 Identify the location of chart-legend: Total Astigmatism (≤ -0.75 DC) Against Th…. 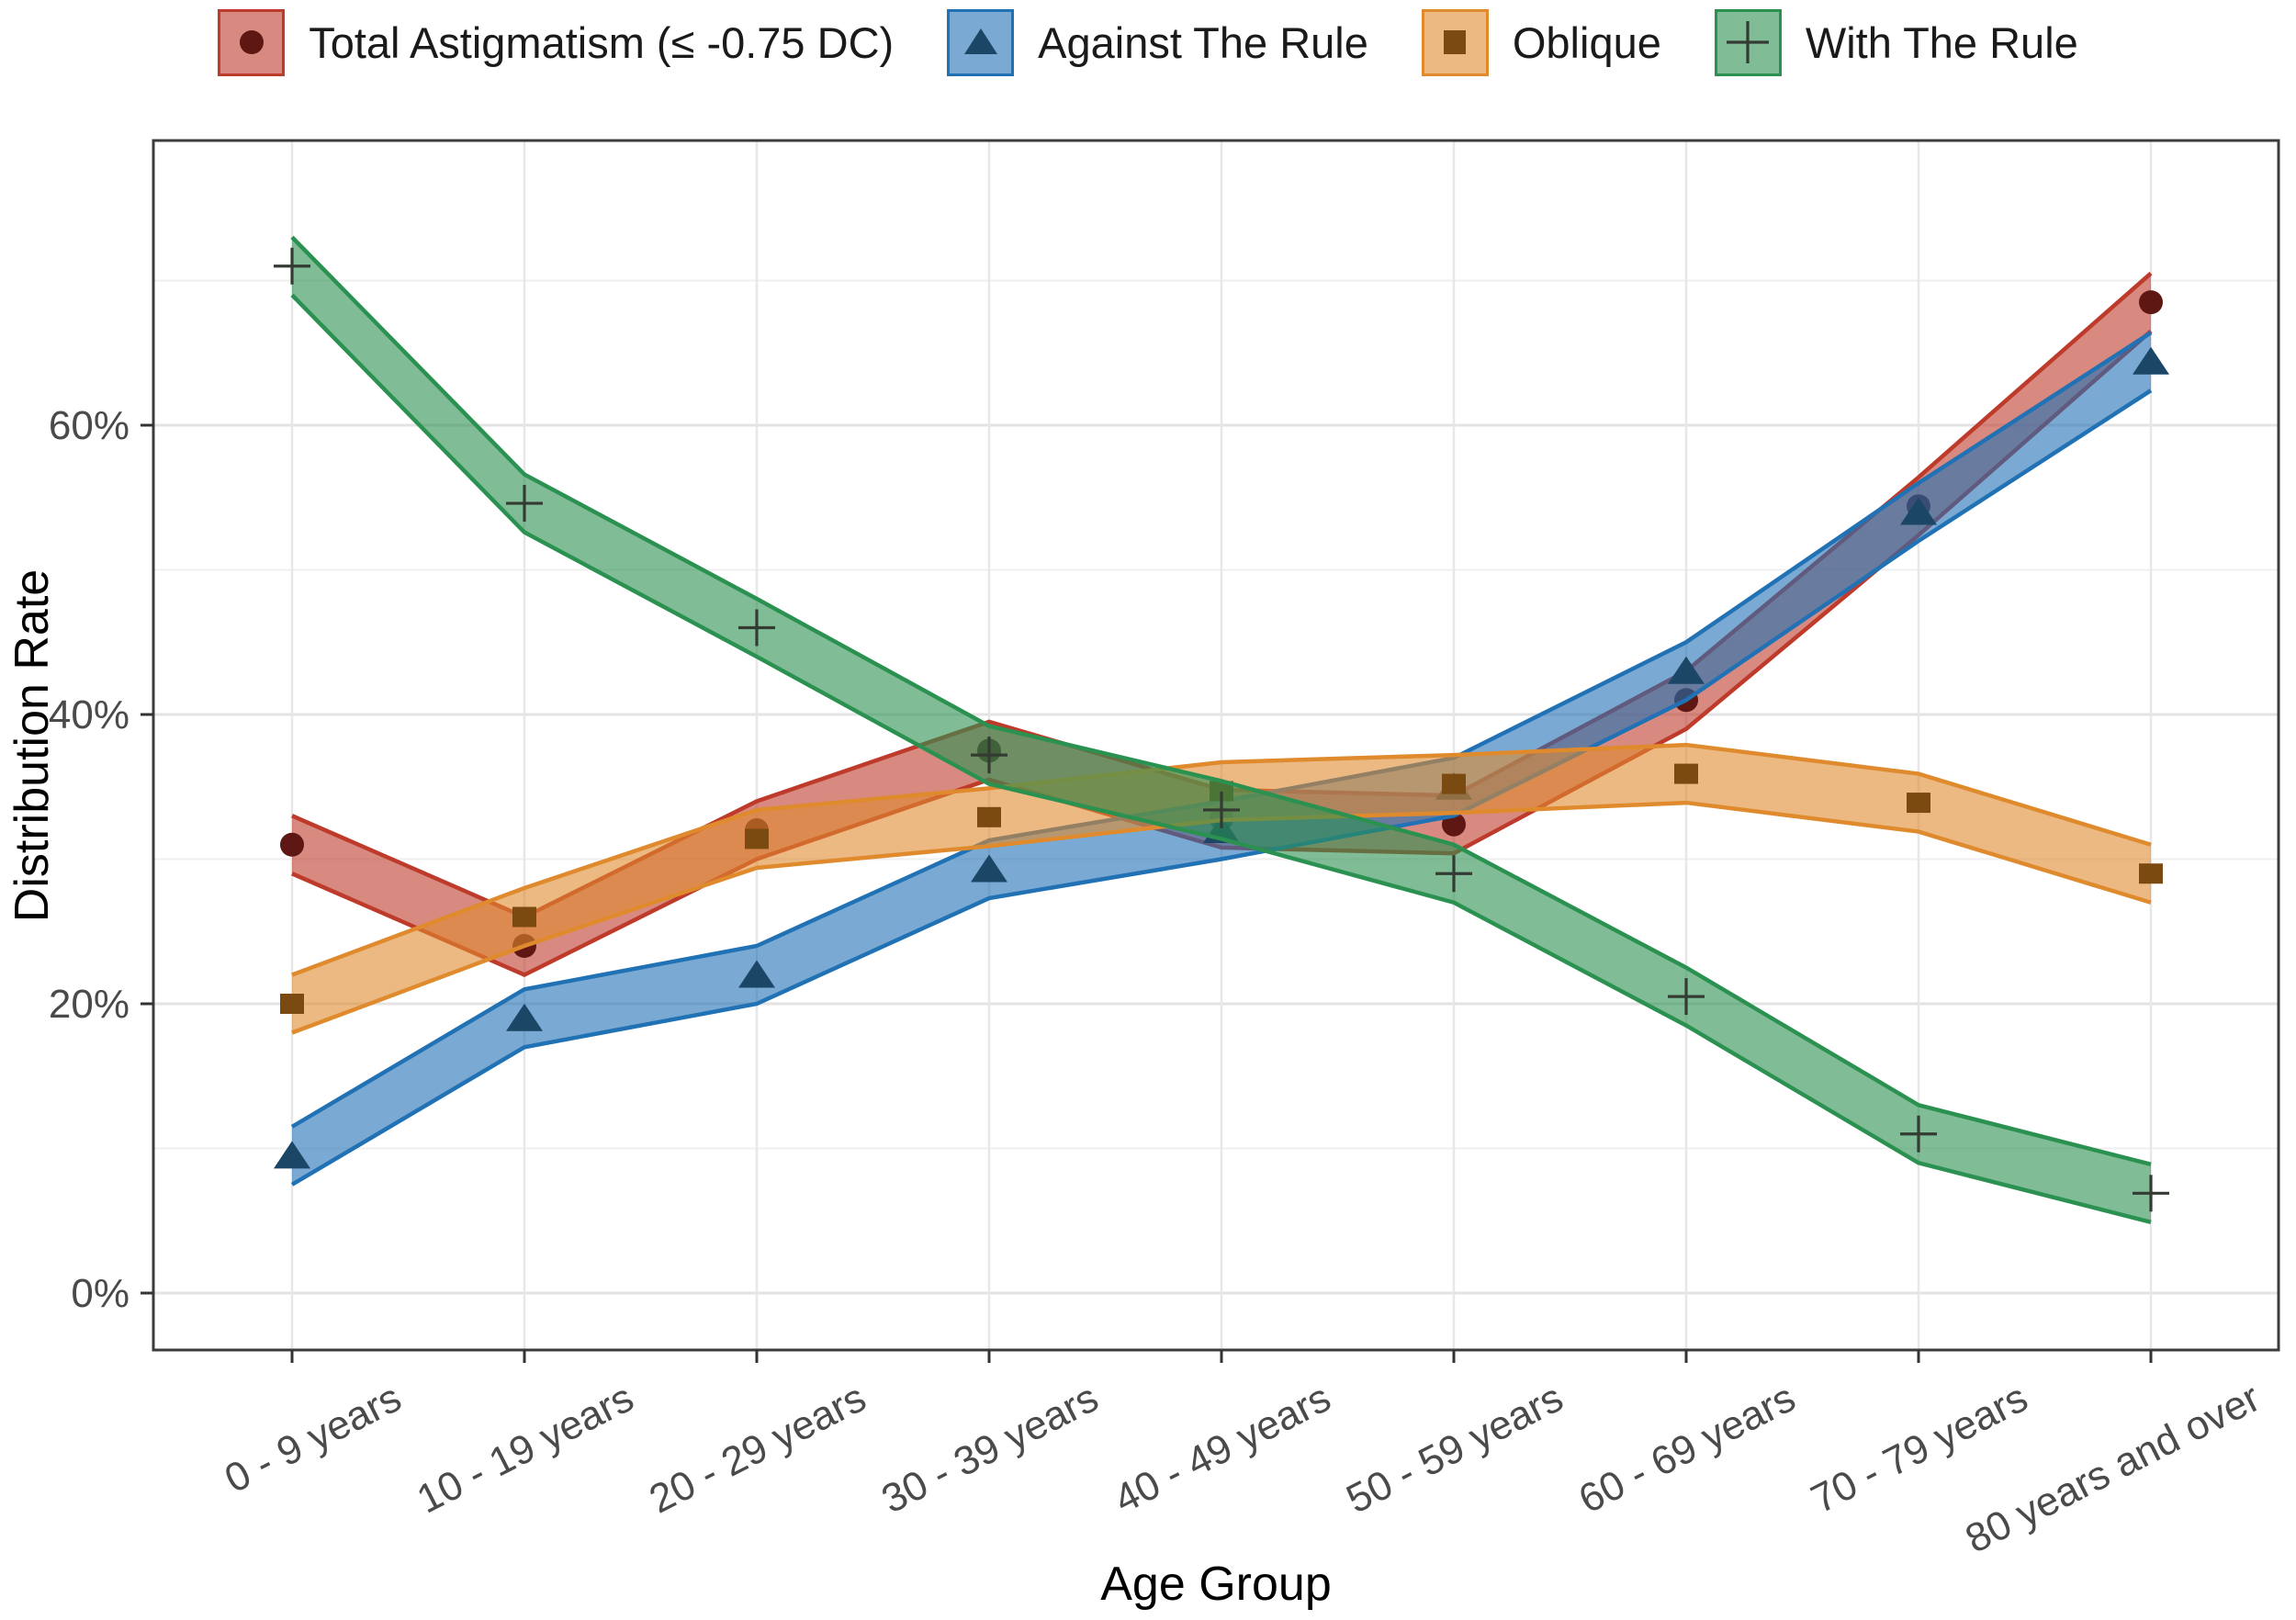
(1148, 42).